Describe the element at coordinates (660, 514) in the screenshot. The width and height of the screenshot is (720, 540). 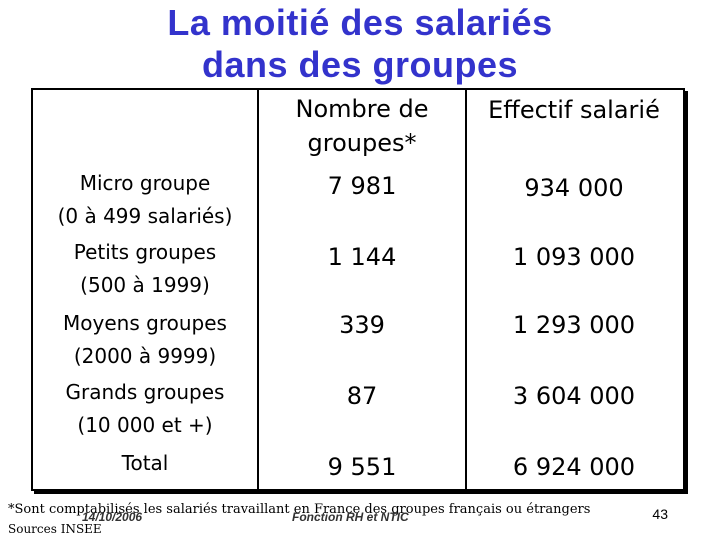
I see `page-number: 43` at that location.